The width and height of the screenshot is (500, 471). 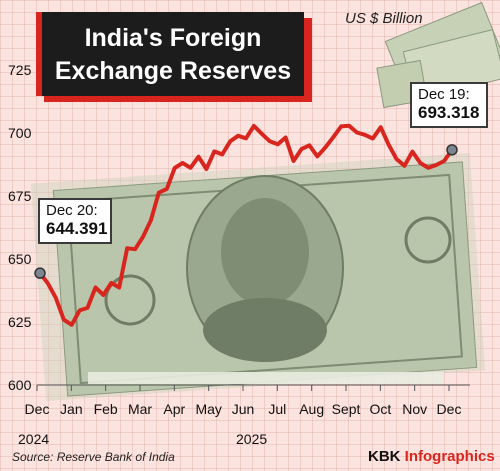 What do you see at coordinates (40, 273) in the screenshot?
I see `start-point` at bounding box center [40, 273].